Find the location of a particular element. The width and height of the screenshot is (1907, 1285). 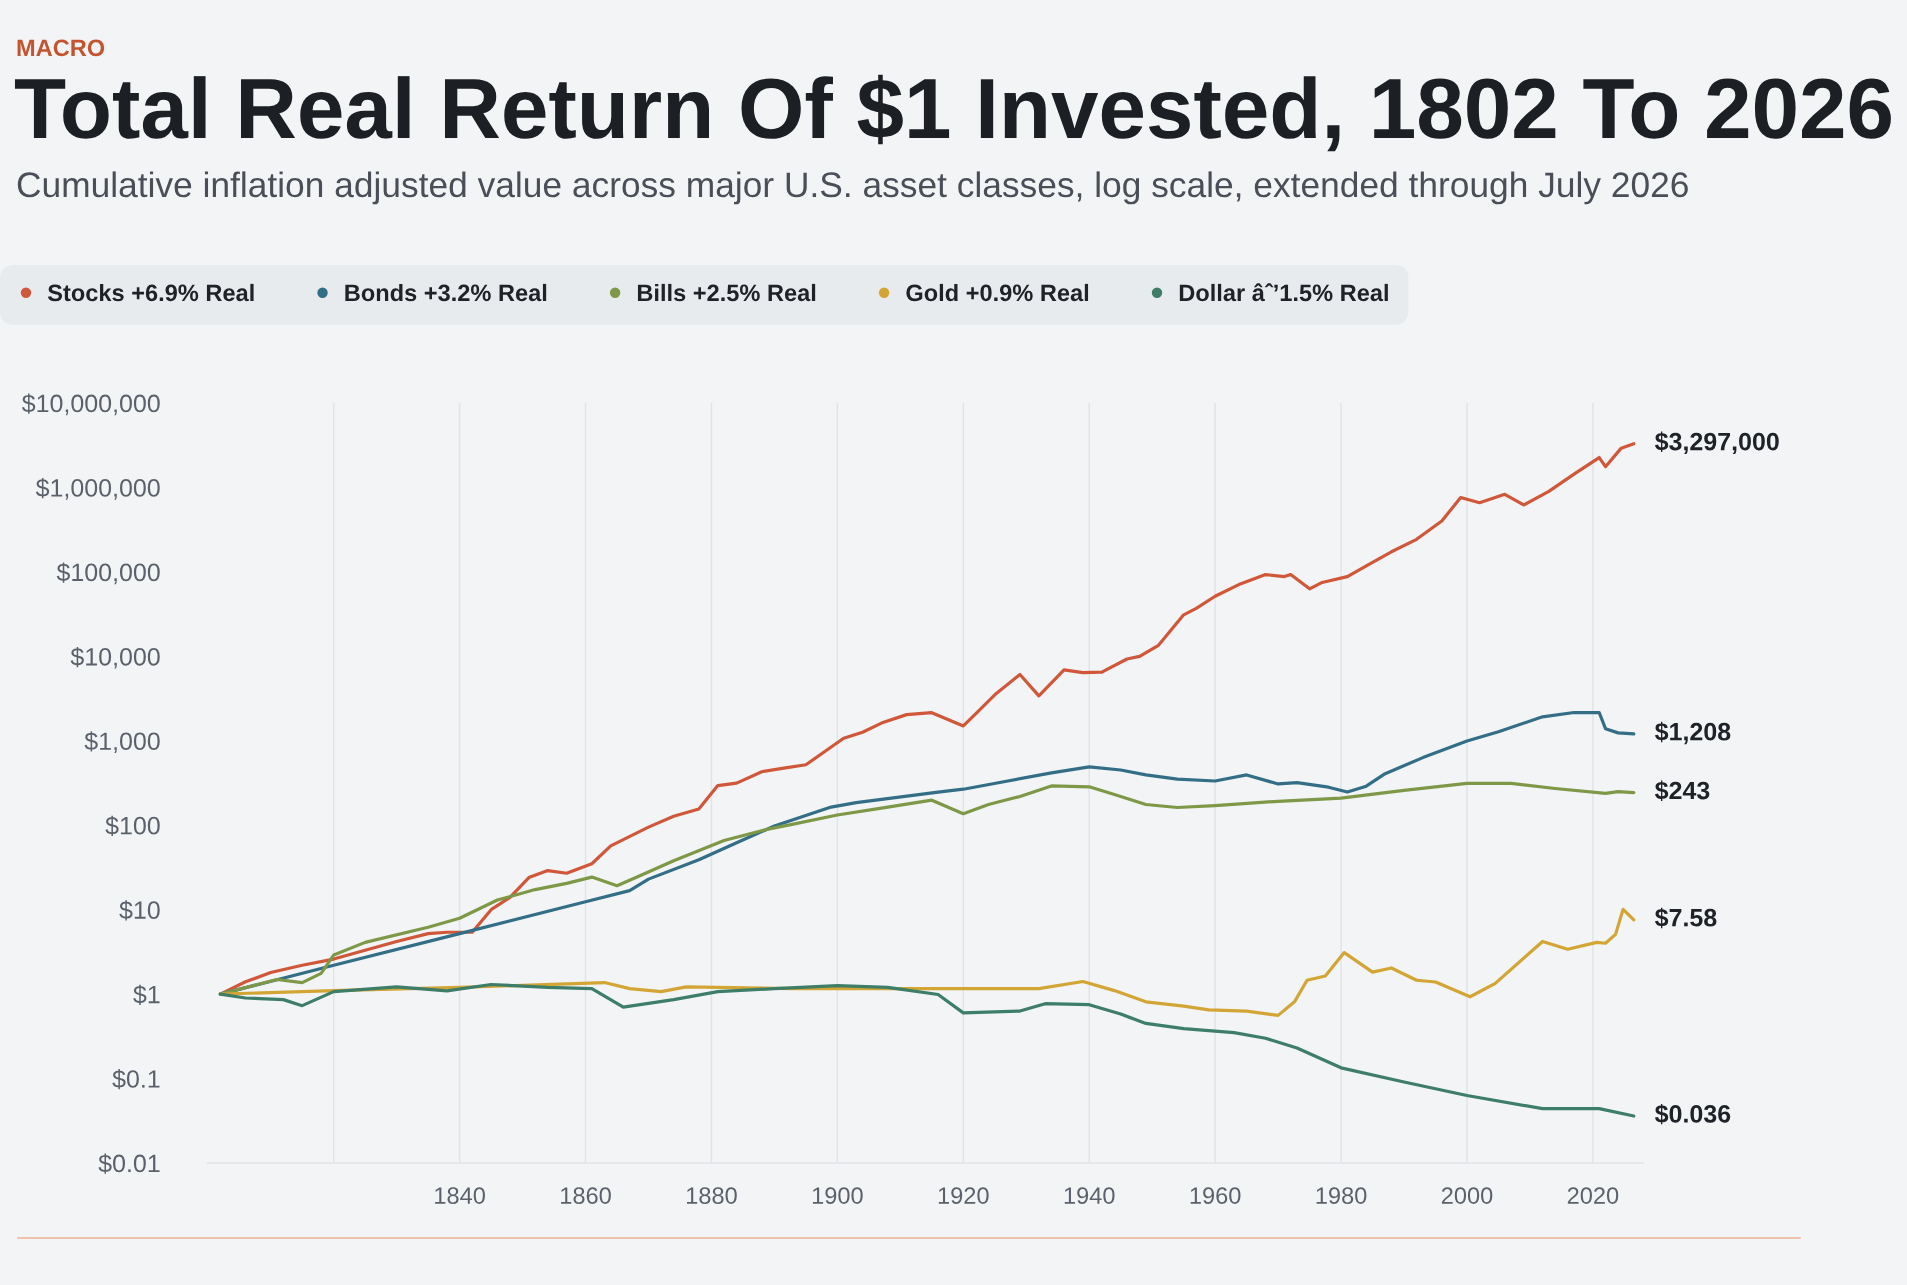

data-label: $243 is located at coordinates (1682, 790).